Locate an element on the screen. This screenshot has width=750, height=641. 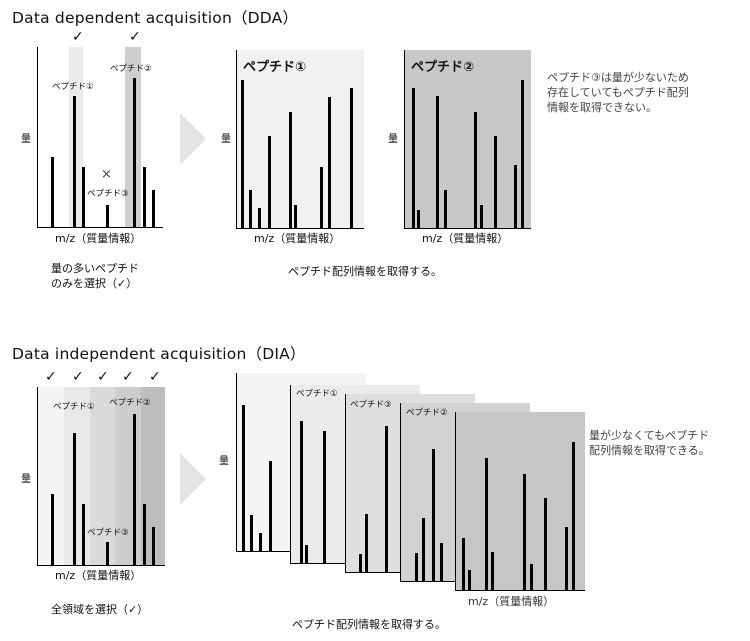
dda-panel2-title: ペプチド② is located at coordinates (443, 67).